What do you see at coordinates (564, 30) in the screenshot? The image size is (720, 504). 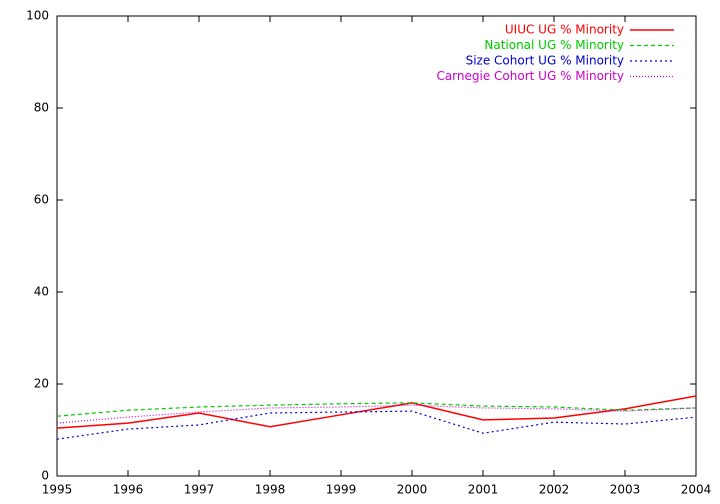 I see `legend-label: UIUC UG % Minority` at bounding box center [564, 30].